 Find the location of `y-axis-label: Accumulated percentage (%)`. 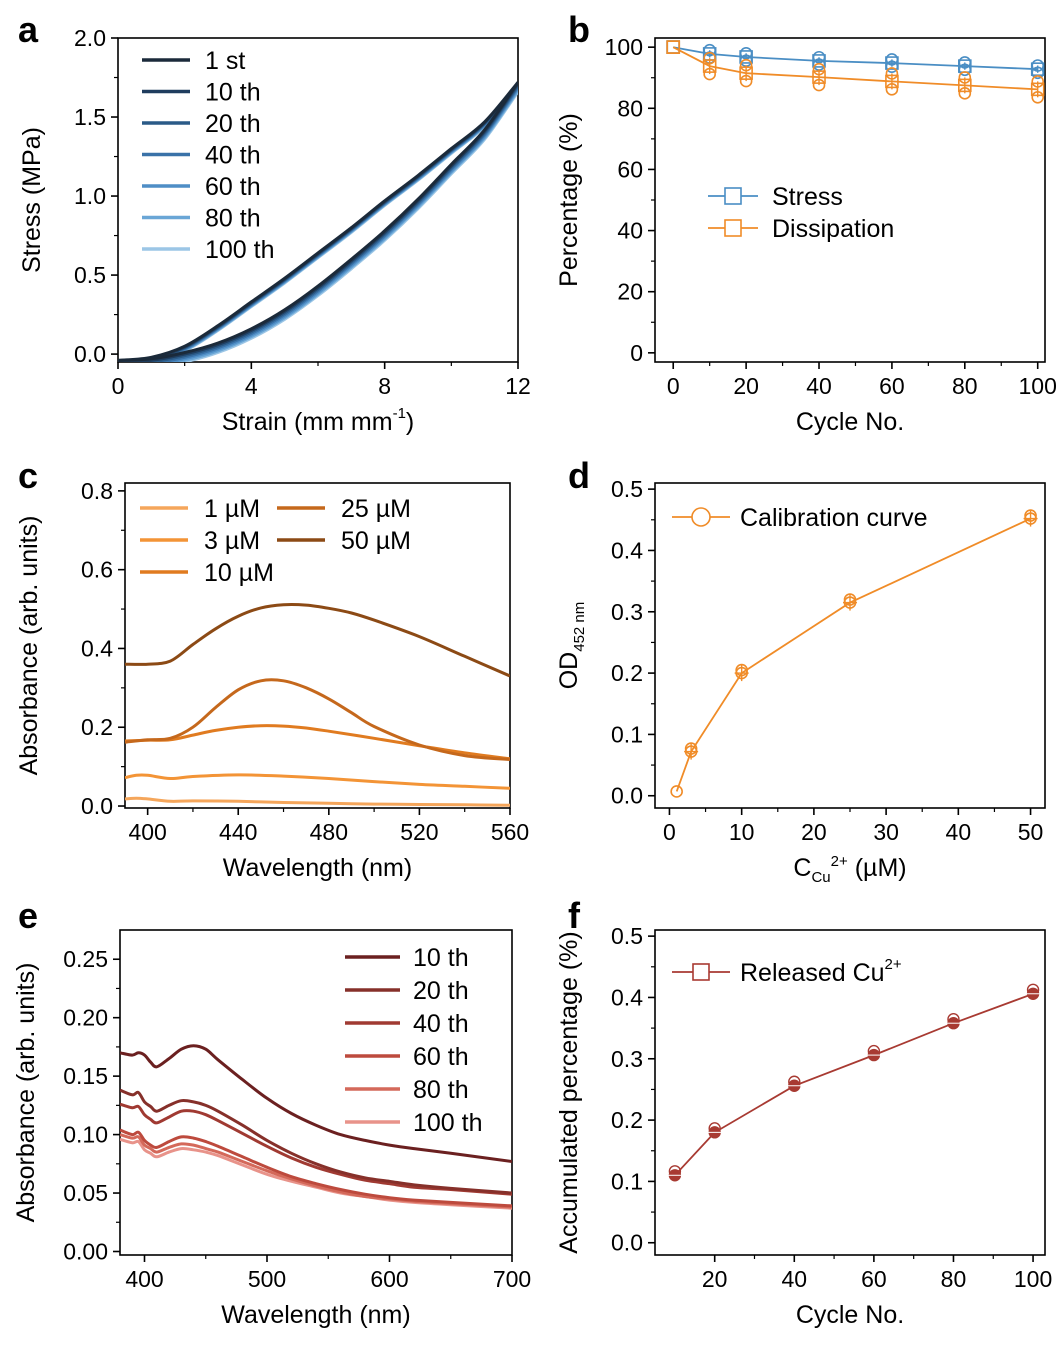

y-axis-label: Accumulated percentage (%) is located at coordinates (569, 1092).